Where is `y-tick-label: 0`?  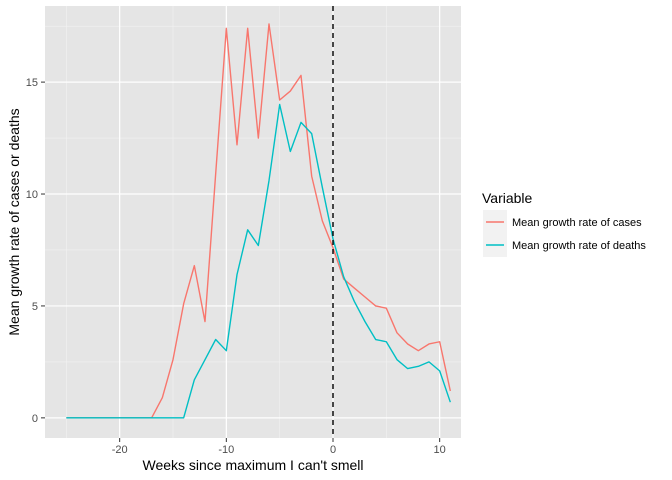 y-tick-label: 0 is located at coordinates (35, 419).